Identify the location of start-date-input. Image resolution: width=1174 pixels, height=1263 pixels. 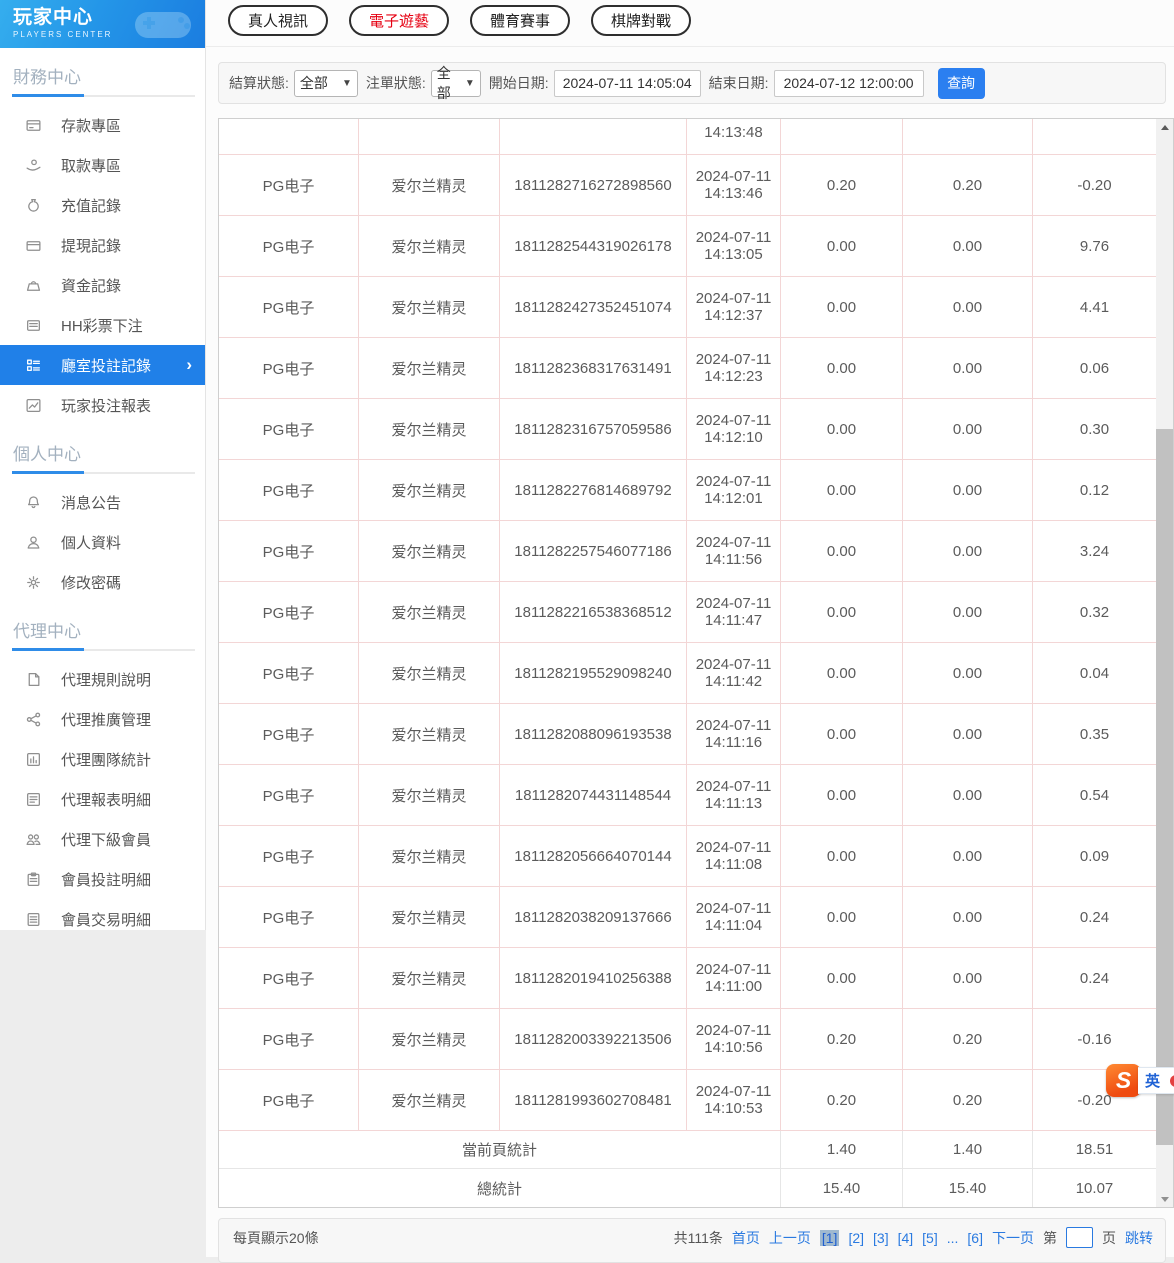
(627, 83).